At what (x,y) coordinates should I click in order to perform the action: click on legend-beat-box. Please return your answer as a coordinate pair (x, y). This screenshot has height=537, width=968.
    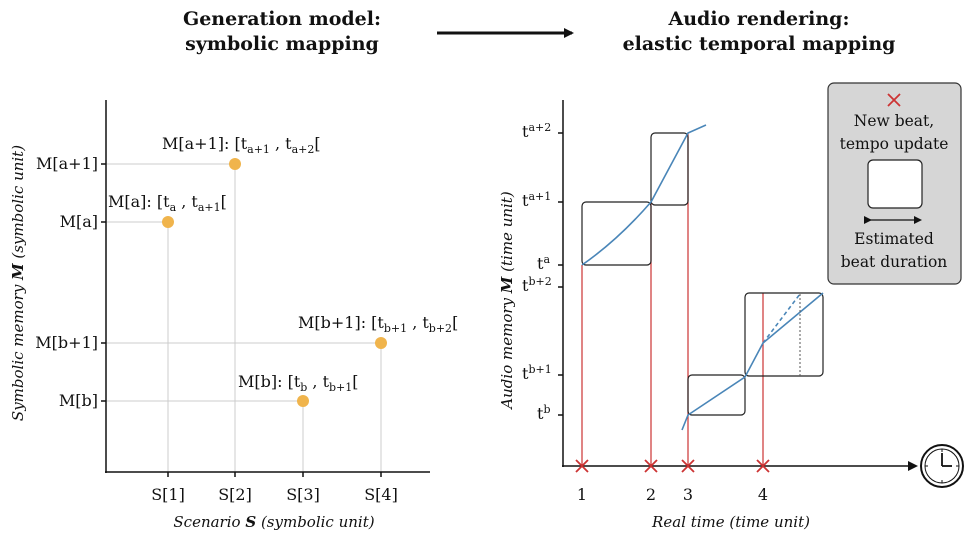
    Looking at the image, I should click on (895, 184).